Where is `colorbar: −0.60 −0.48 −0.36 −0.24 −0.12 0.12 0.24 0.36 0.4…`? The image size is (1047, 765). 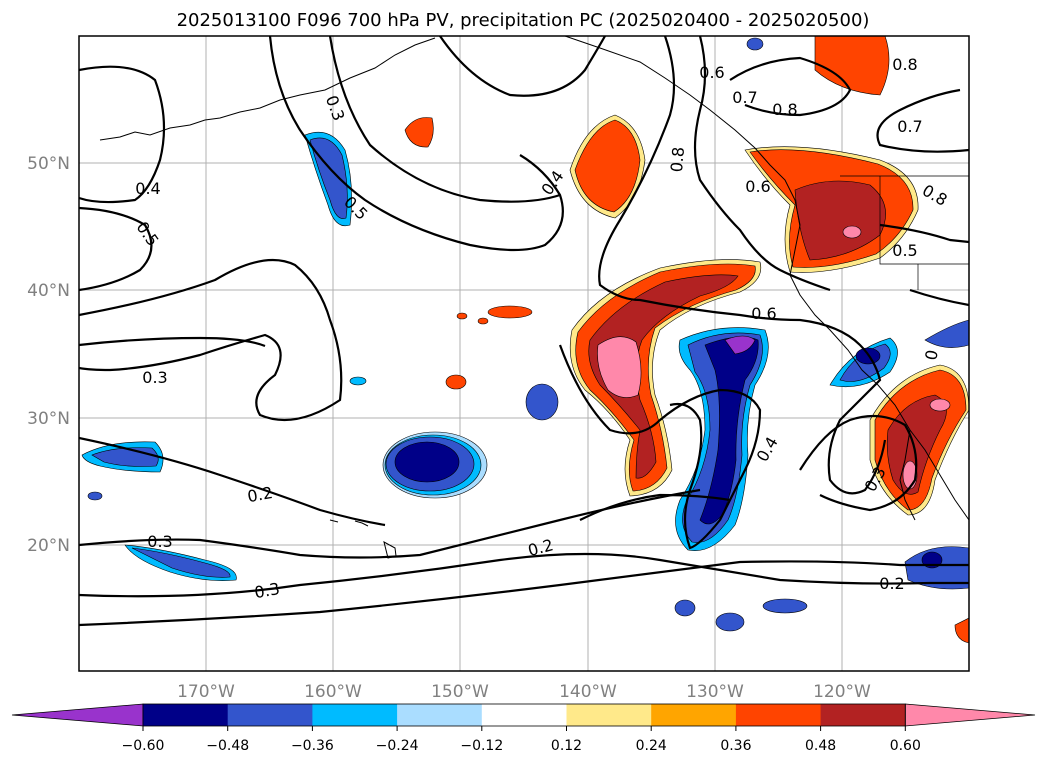 colorbar: −0.60 −0.48 −0.36 −0.24 −0.12 0.12 0.24 0.36 0.4… is located at coordinates (523, 728).